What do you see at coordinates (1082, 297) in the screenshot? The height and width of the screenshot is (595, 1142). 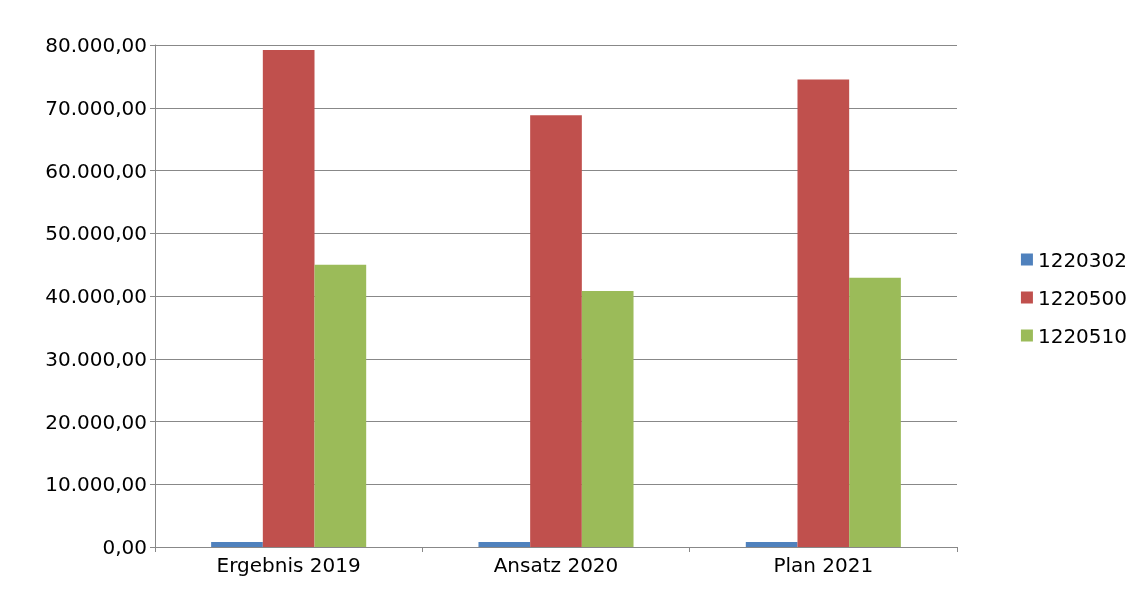 I see `legend-label: 1220500` at bounding box center [1082, 297].